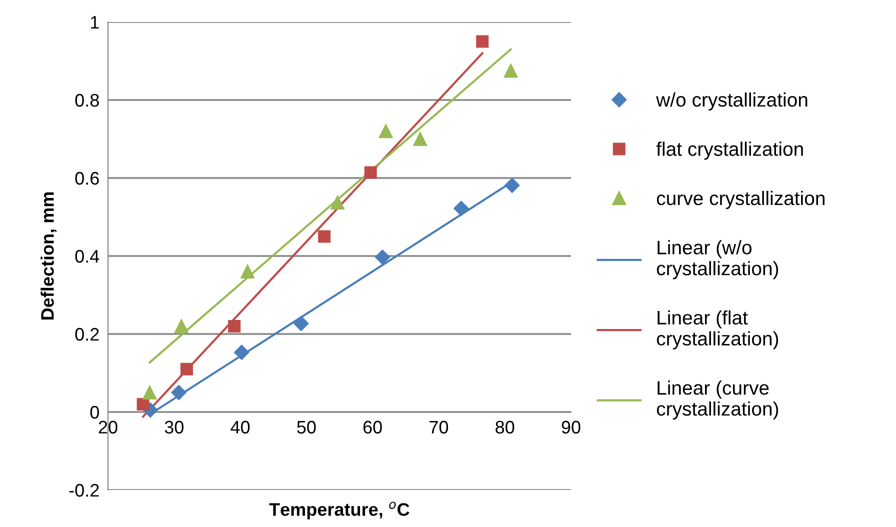  I want to click on x-tick-label: 30, so click(174, 427).